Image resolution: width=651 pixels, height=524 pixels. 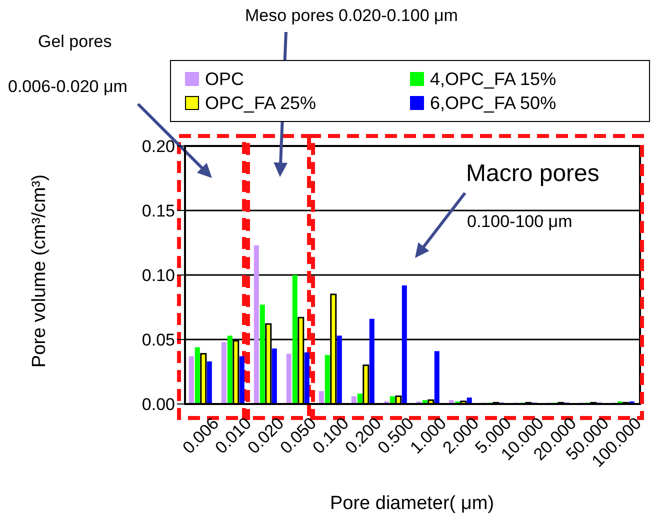 I want to click on legend-label: OPC, so click(x=224, y=79).